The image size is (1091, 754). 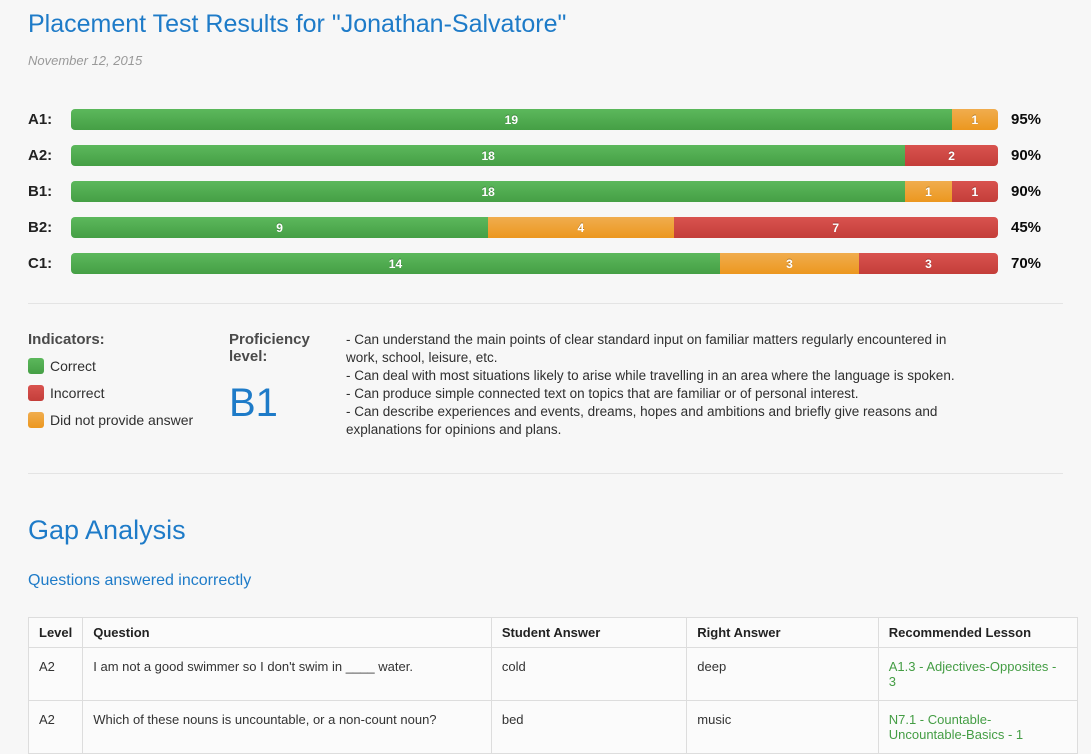 What do you see at coordinates (287, 385) in the screenshot?
I see `proficiency-block: Proficiency level: B1` at bounding box center [287, 385].